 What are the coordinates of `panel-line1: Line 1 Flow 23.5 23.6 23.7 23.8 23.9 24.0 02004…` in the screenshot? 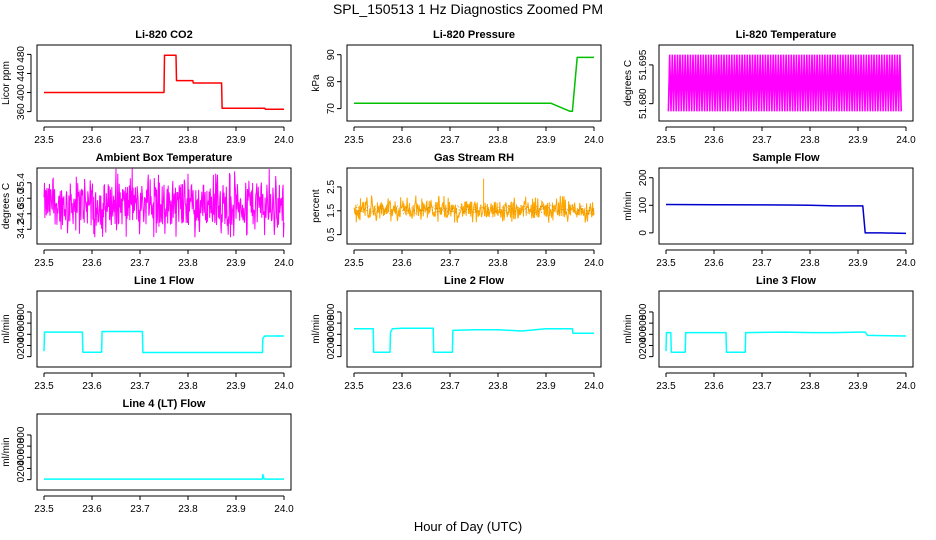 It's located at (147, 333).